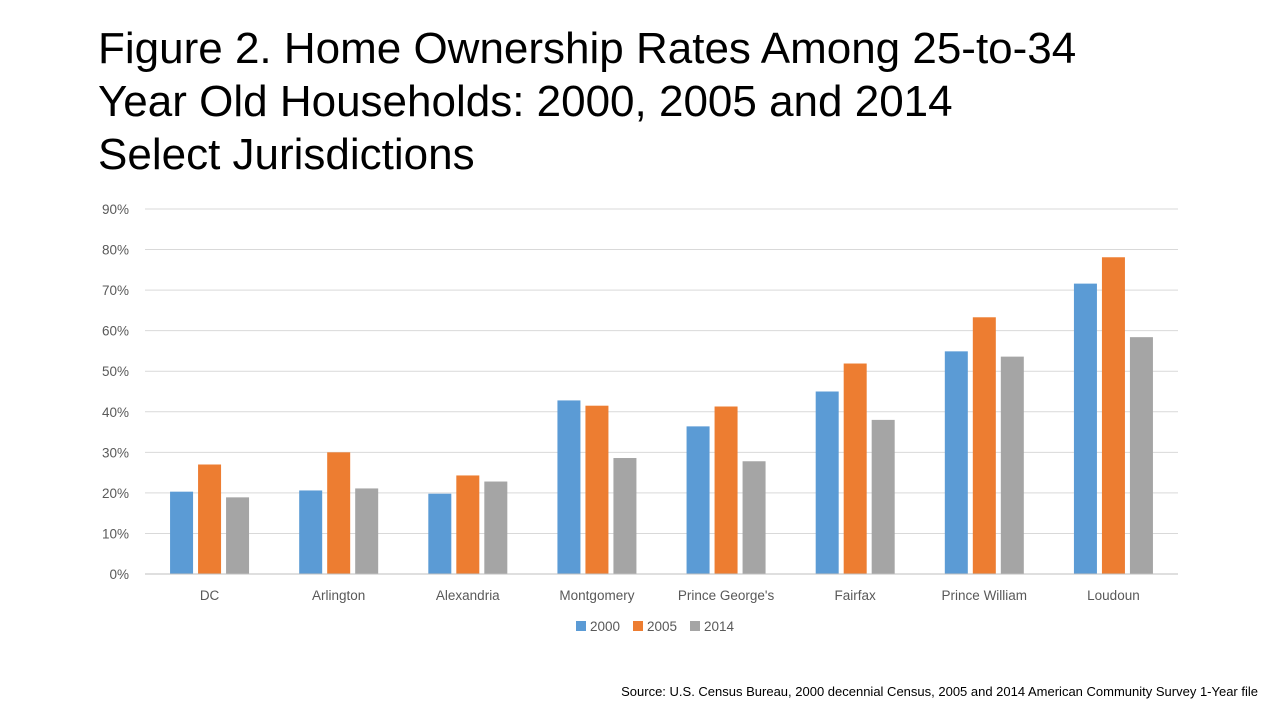  I want to click on y-tick-label: 90%, so click(115, 209).